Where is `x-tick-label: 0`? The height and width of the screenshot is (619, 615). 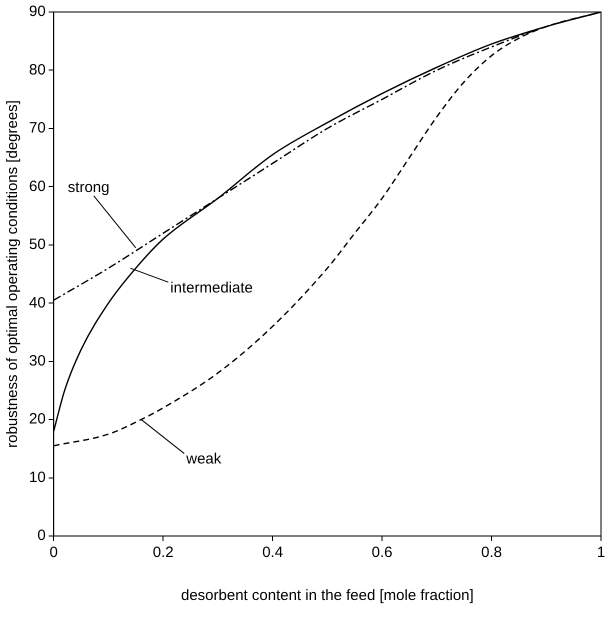
x-tick-label: 0 is located at coordinates (54, 553).